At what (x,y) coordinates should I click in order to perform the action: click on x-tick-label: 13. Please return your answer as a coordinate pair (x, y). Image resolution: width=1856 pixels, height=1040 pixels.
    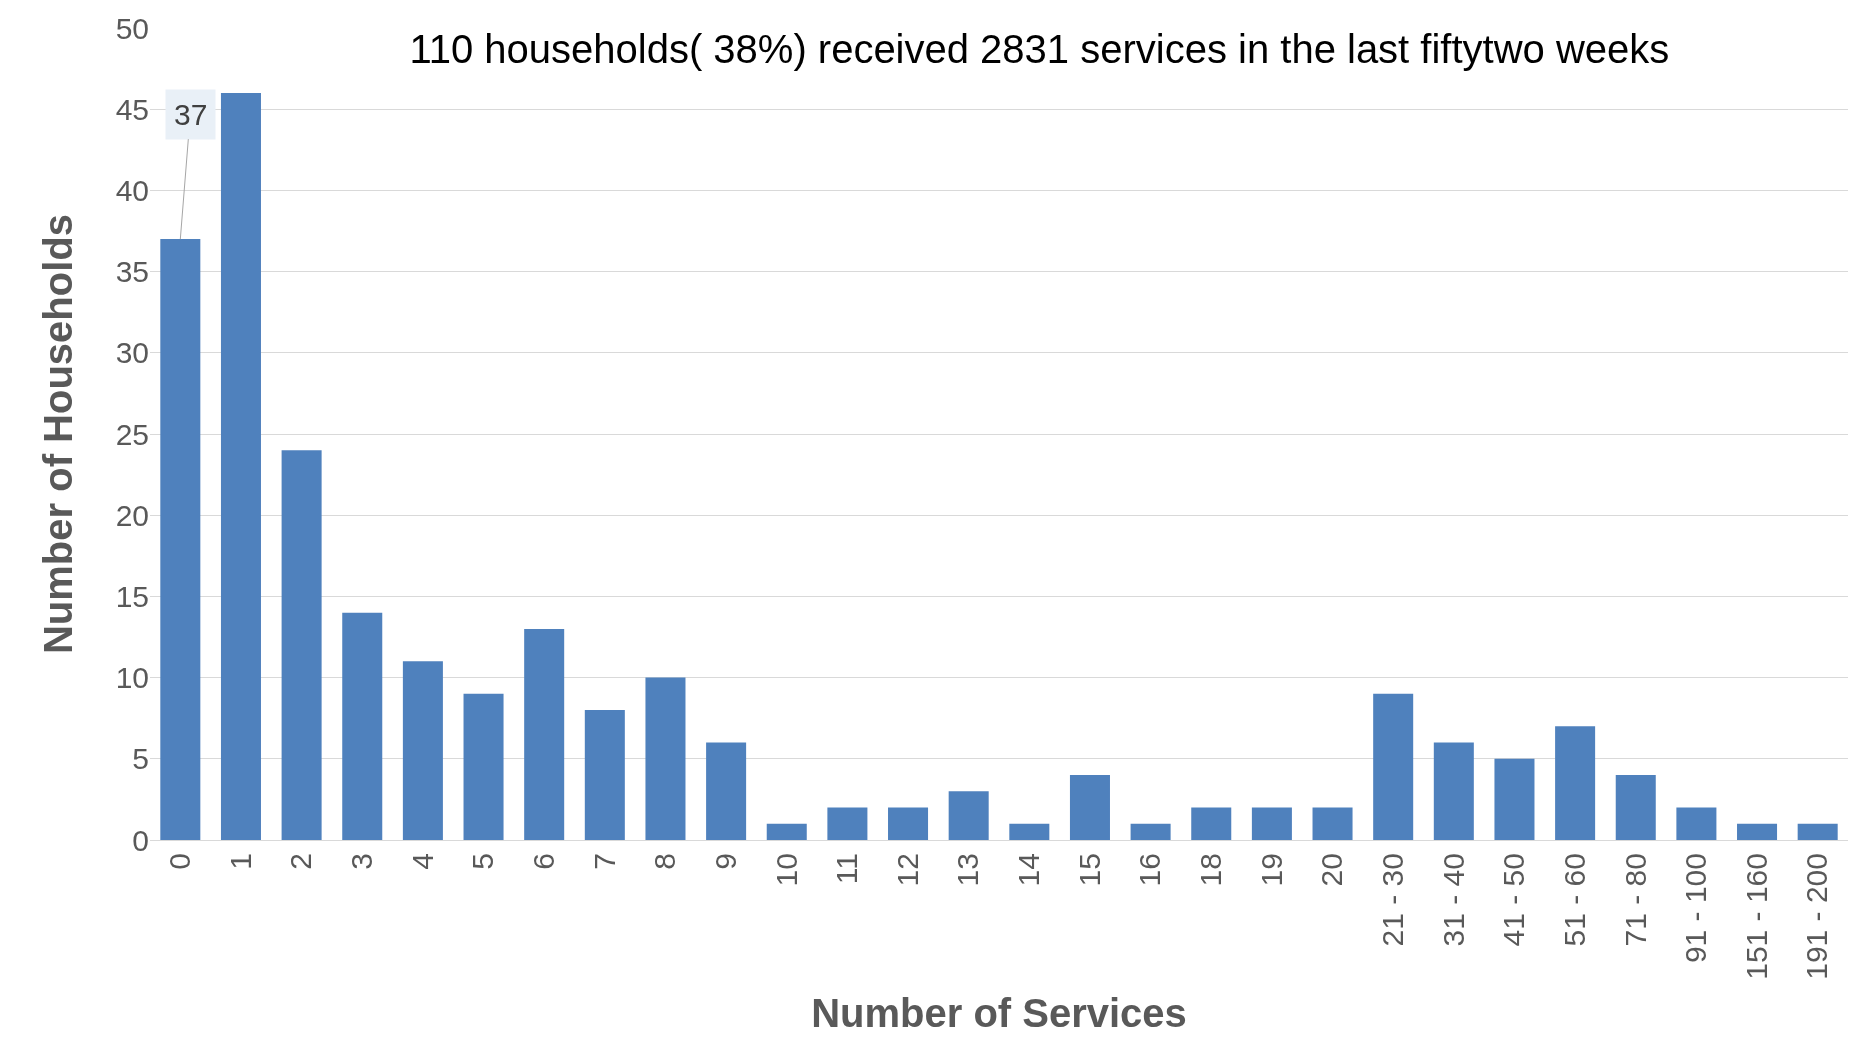
    Looking at the image, I should click on (968, 870).